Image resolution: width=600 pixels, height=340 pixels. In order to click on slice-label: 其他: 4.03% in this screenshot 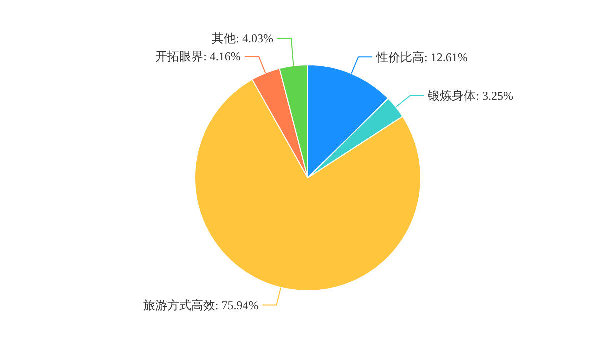, I will do `click(243, 39)`.